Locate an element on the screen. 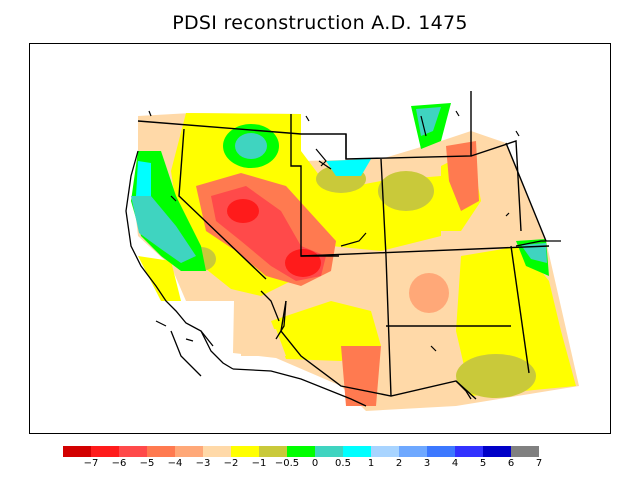  colorbar-label: 3 is located at coordinates (427, 463).